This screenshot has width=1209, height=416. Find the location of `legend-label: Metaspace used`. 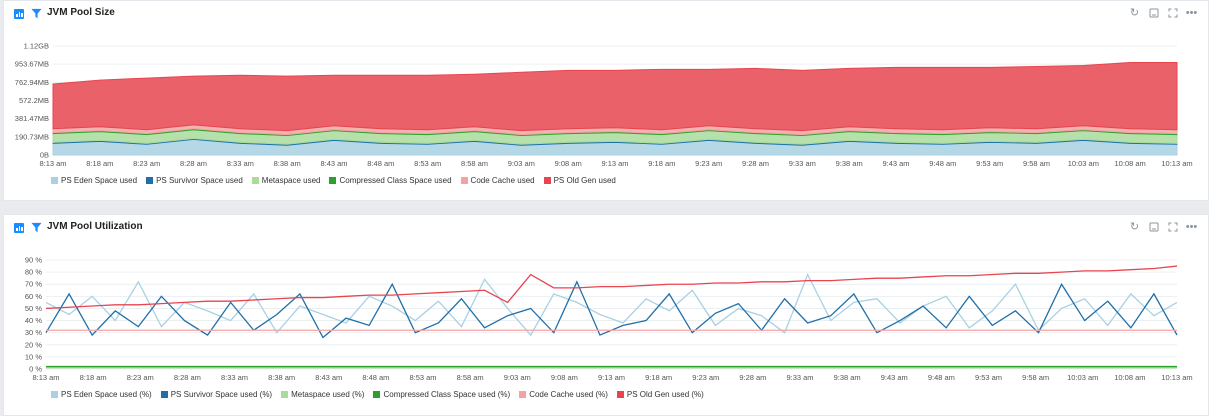

legend-label: Metaspace used is located at coordinates (291, 180).